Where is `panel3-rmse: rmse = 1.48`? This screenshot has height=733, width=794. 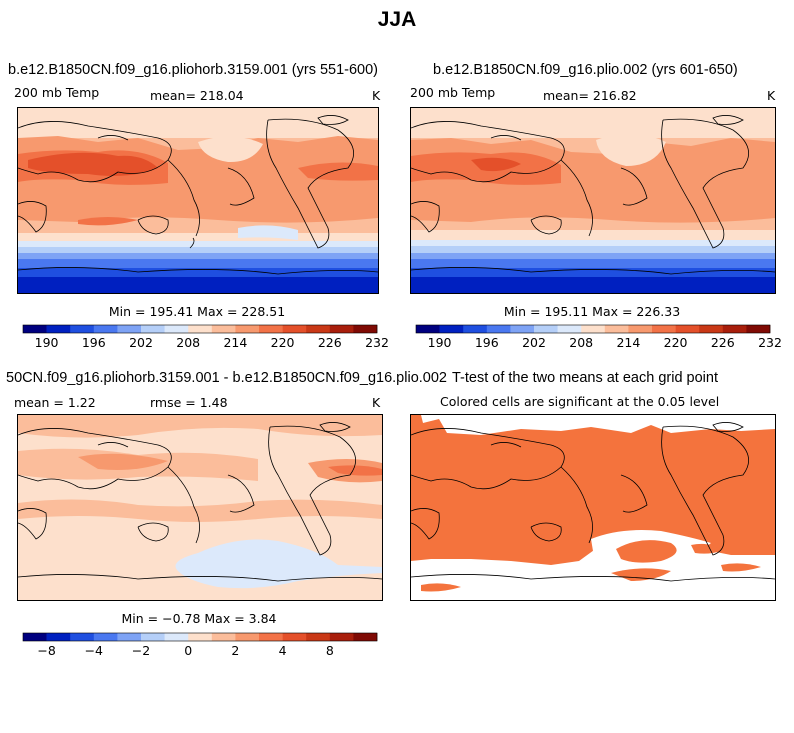 panel3-rmse: rmse = 1.48 is located at coordinates (189, 402).